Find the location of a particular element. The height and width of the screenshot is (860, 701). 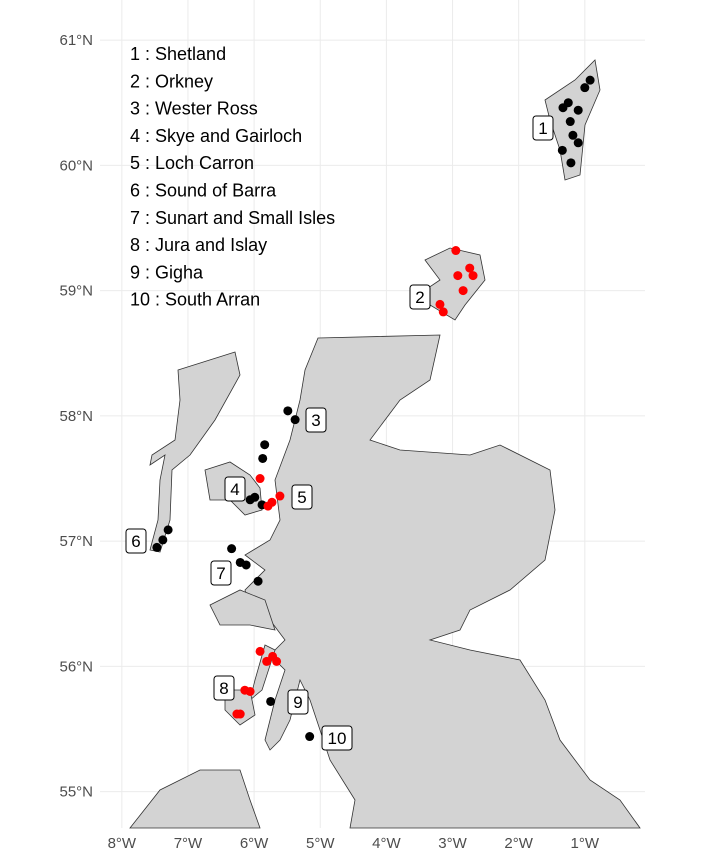

region-label: 5 is located at coordinates (302, 497).